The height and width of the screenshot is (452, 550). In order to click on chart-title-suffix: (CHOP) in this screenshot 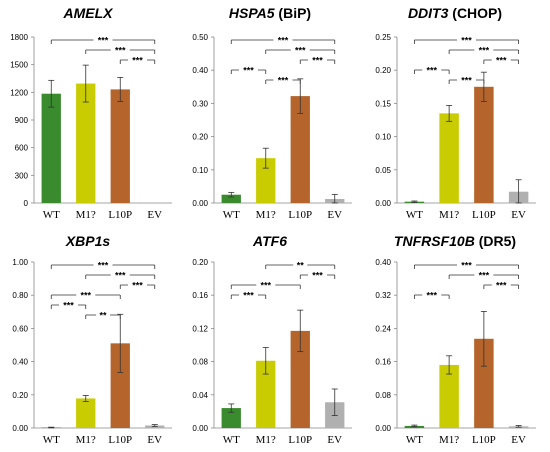, I will do `click(475, 13)`.